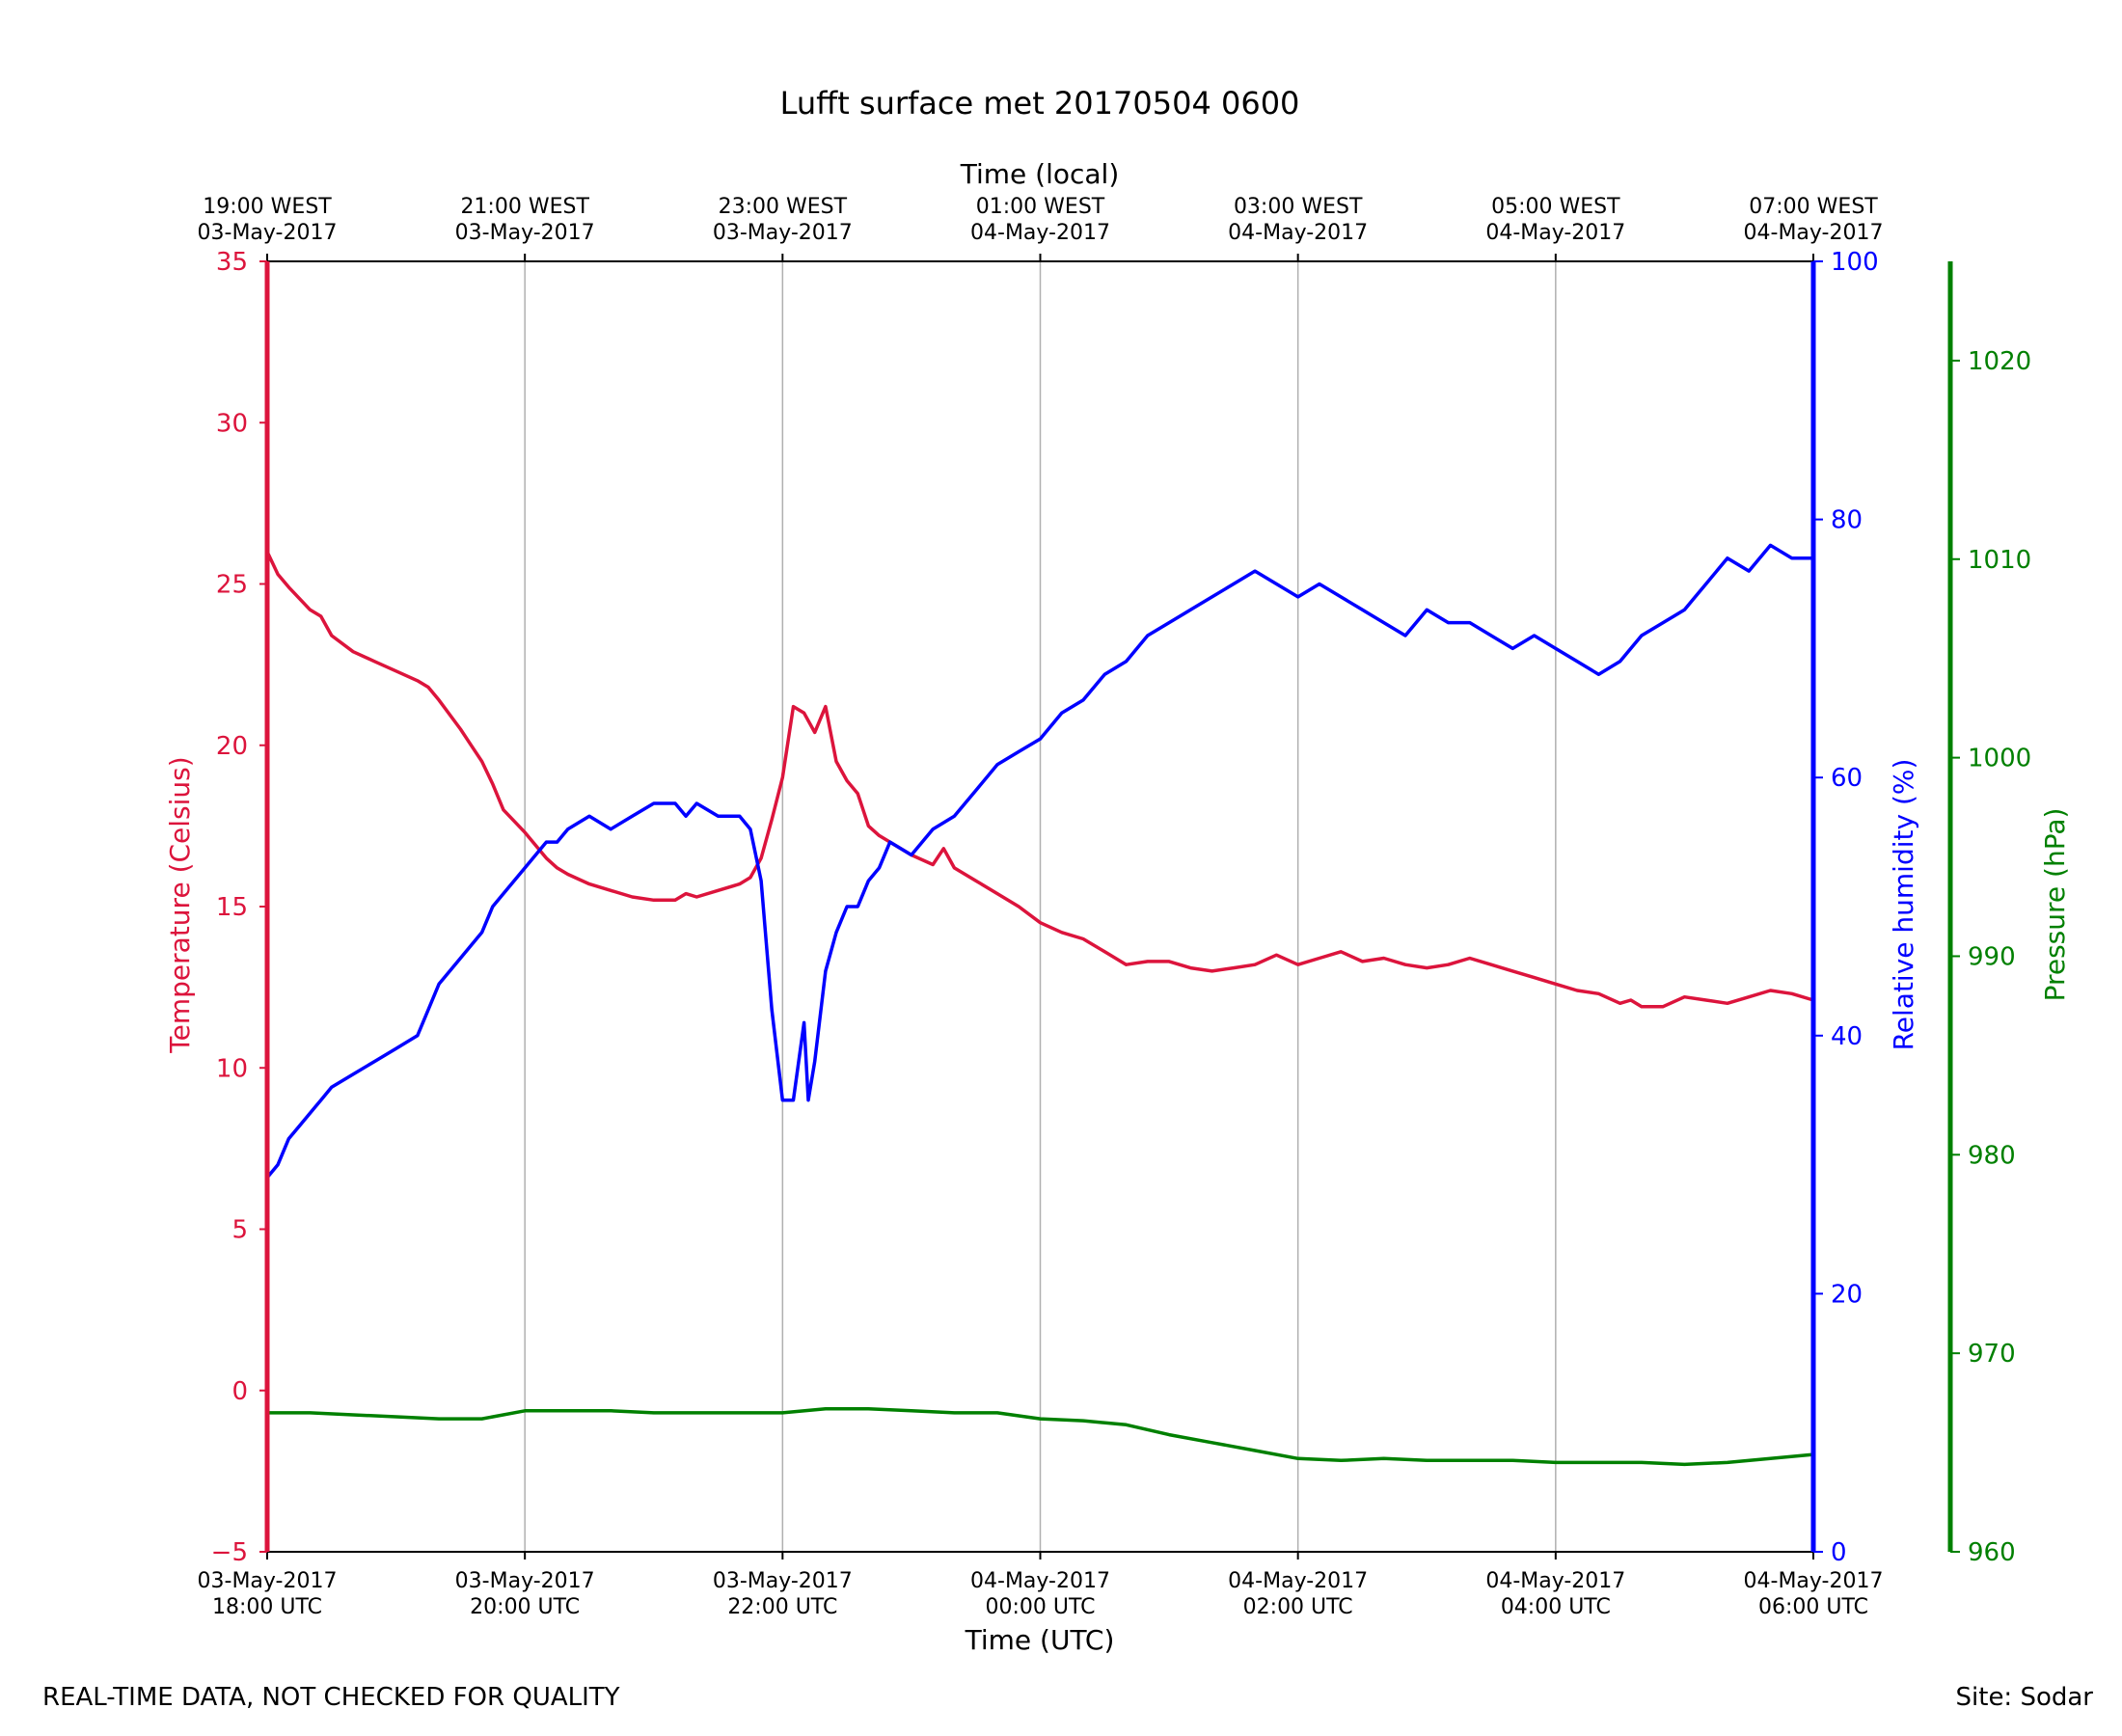 This screenshot has height=1736, width=2122. Describe the element at coordinates (1847, 1037) in the screenshot. I see `humidity-tick-label: 40` at that location.